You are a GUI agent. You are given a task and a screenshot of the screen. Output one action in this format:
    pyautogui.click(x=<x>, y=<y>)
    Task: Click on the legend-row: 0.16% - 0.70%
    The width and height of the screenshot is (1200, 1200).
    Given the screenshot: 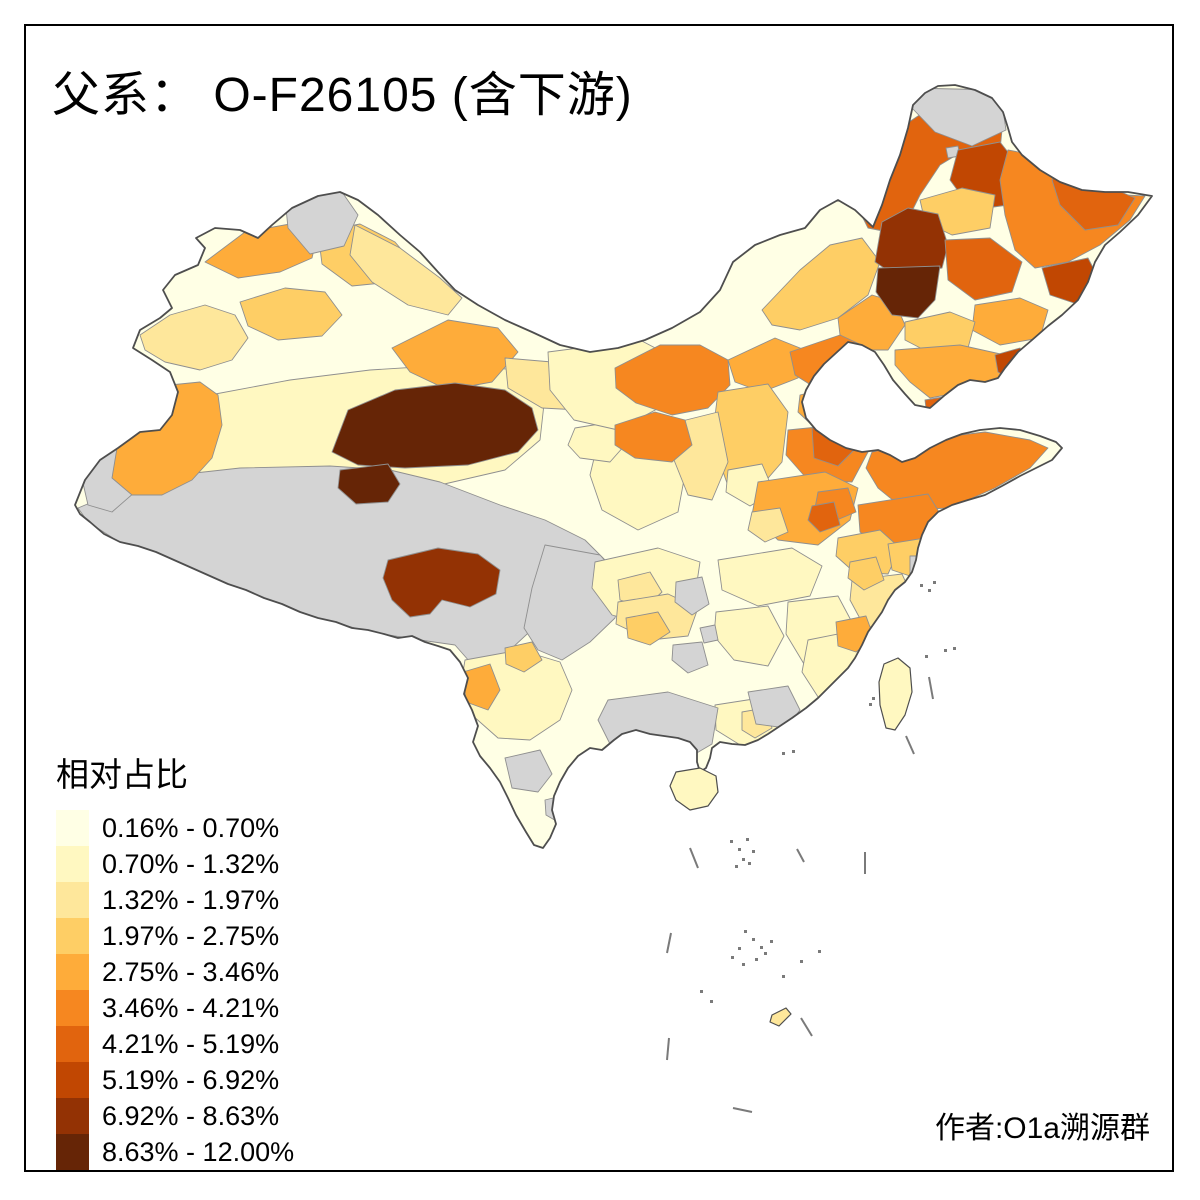 What is the action you would take?
    pyautogui.click(x=175, y=828)
    